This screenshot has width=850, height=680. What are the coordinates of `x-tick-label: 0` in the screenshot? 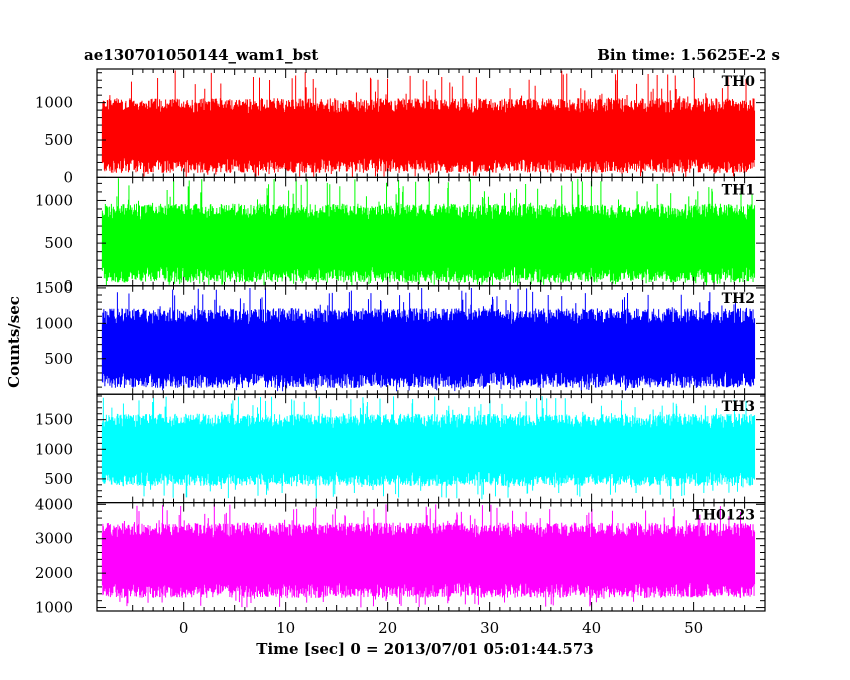 It's located at (184, 628).